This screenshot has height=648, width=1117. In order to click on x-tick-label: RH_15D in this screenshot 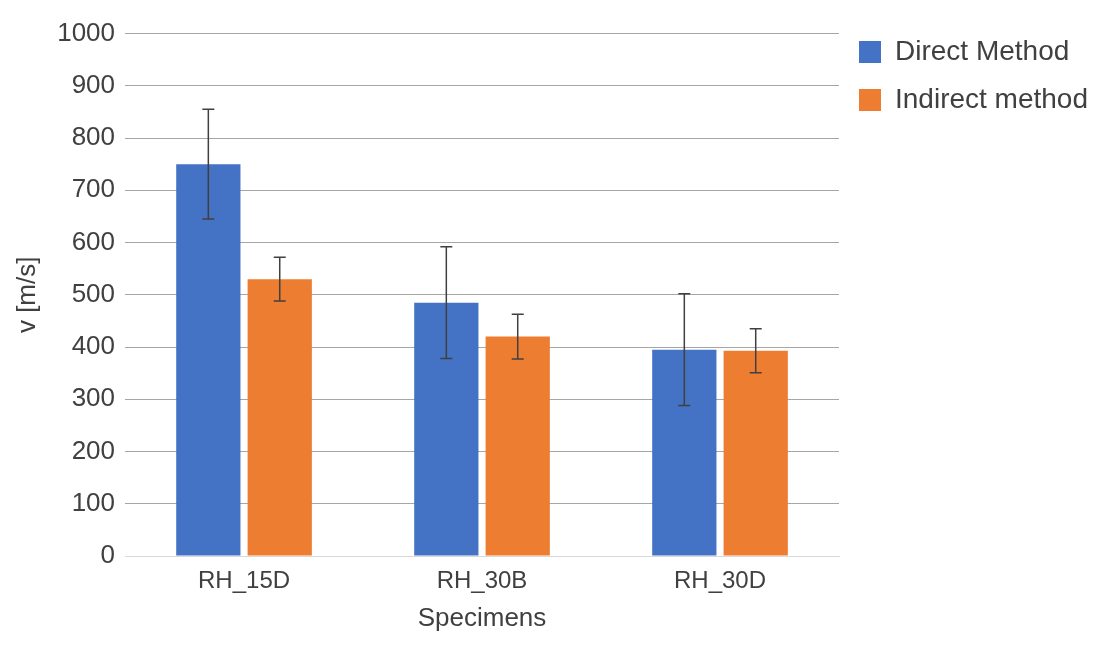, I will do `click(244, 580)`.